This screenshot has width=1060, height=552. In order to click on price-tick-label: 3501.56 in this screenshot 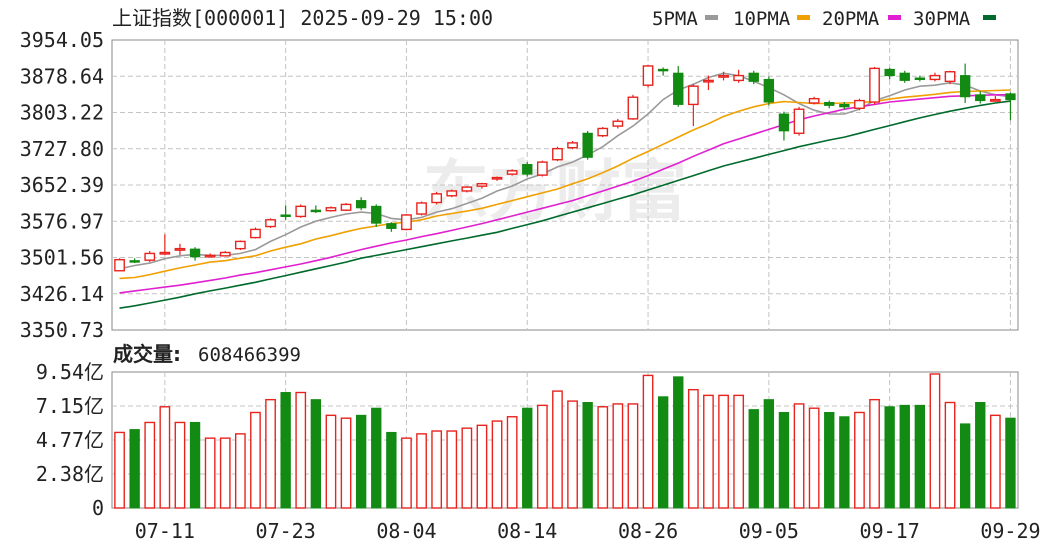, I will do `click(62, 258)`.